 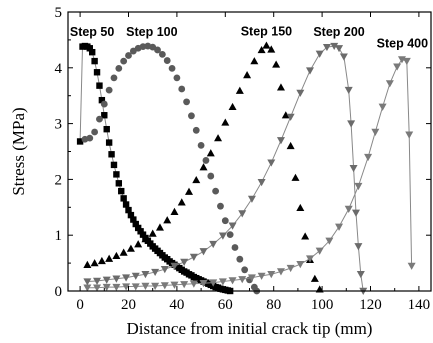 I want to click on x-tick-label: 20, so click(x=128, y=305).